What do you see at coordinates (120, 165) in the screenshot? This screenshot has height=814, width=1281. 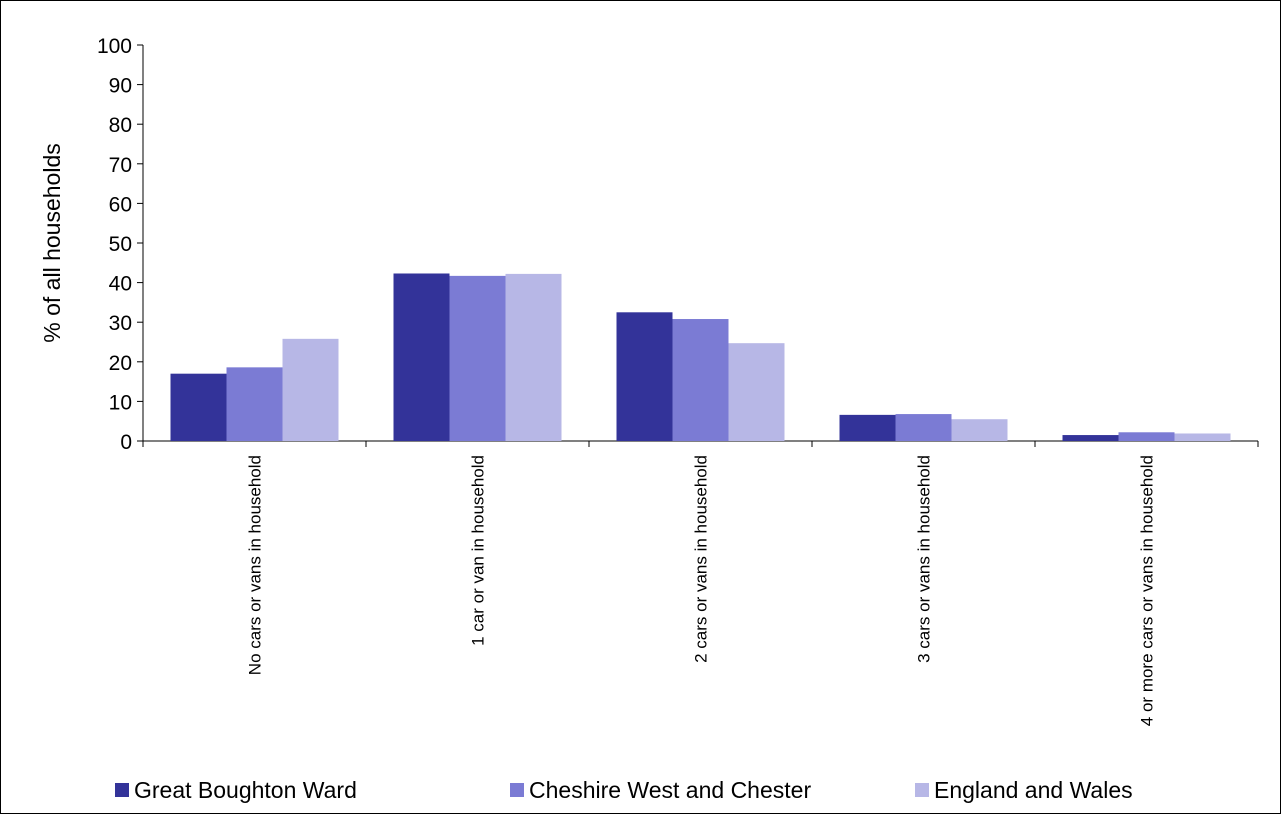 I see `y-tick-label: 70` at bounding box center [120, 165].